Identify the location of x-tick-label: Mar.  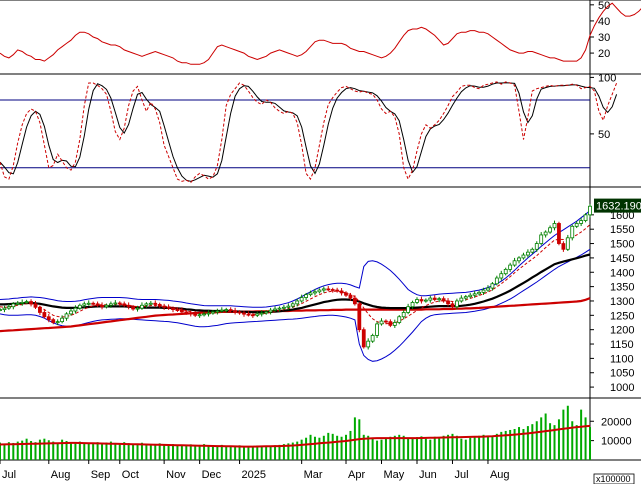
(313, 475).